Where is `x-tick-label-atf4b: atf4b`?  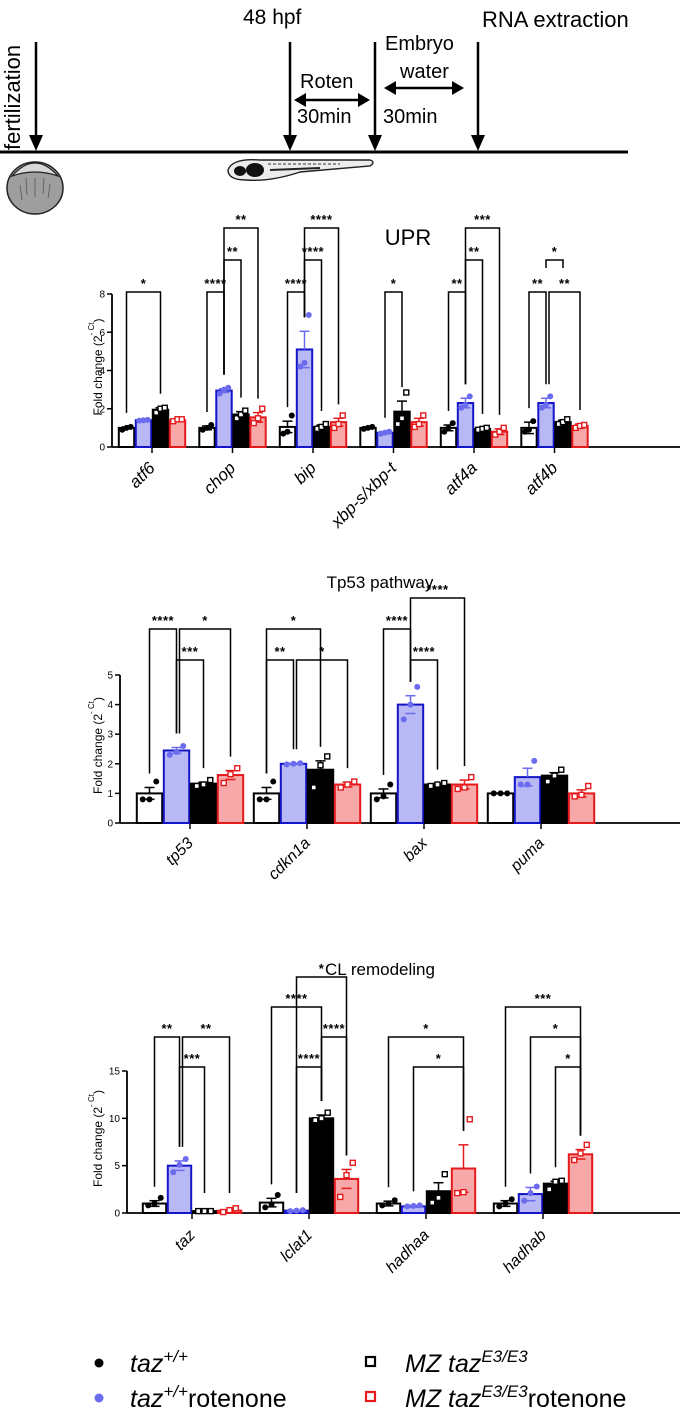
x-tick-label-atf4b: atf4b is located at coordinates (541, 478).